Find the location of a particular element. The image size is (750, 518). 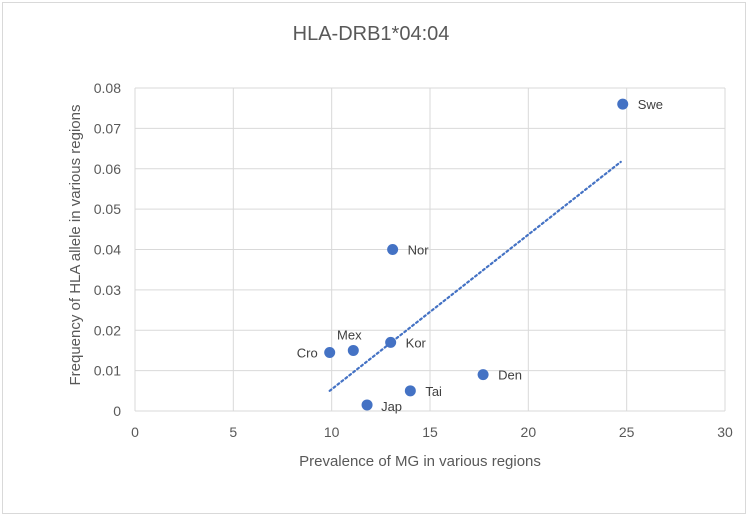

y-tick-label: 0.01 is located at coordinates (107, 371).